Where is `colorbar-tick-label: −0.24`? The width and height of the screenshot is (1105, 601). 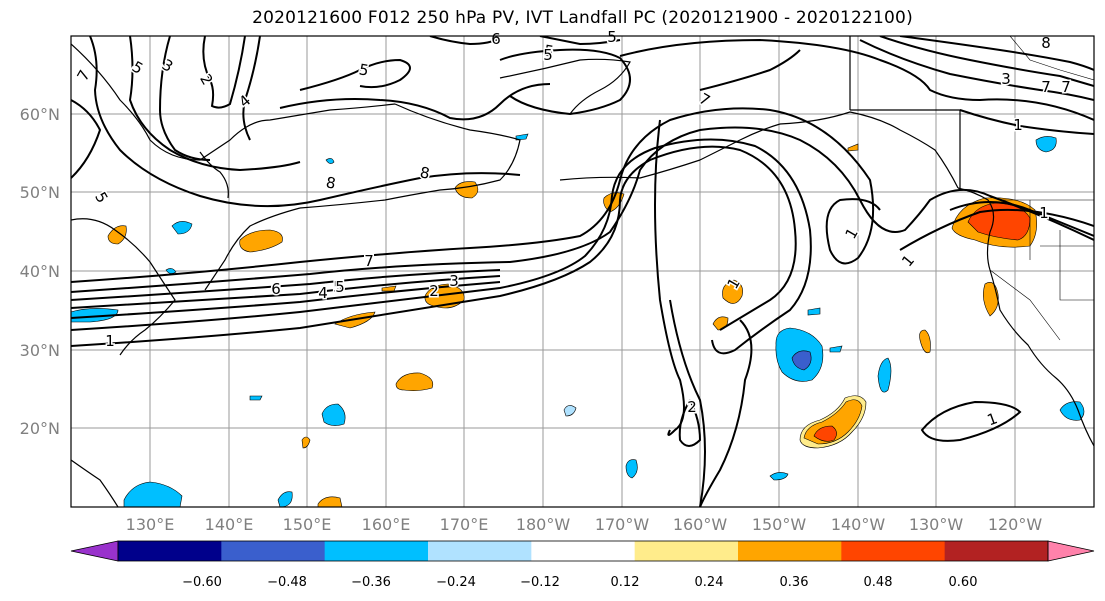 colorbar-tick-label: −0.24 is located at coordinates (456, 582).